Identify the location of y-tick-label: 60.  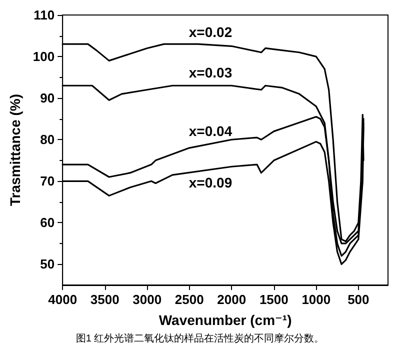
(47, 222).